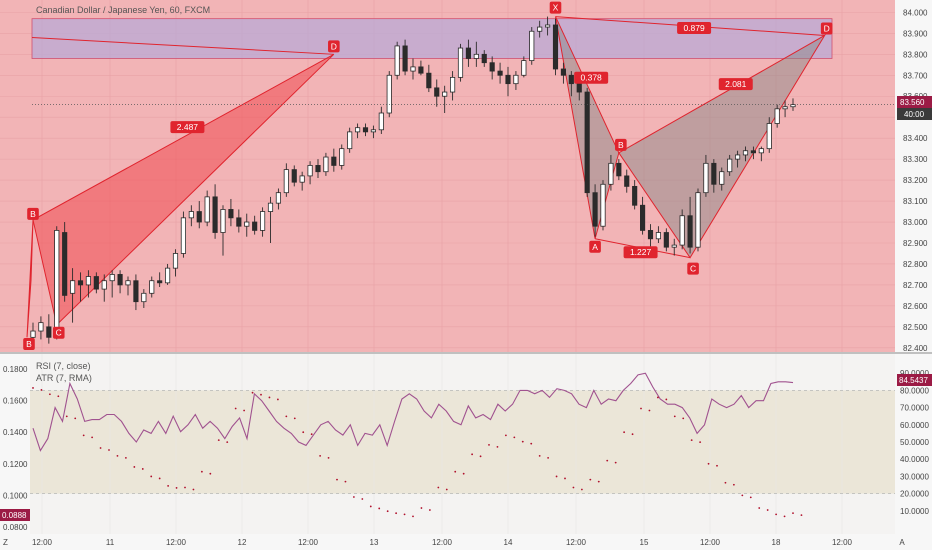 Image resolution: width=932 pixels, height=550 pixels. What do you see at coordinates (914, 442) in the screenshot?
I see `rsi-tick-label: 50.0000` at bounding box center [914, 442].